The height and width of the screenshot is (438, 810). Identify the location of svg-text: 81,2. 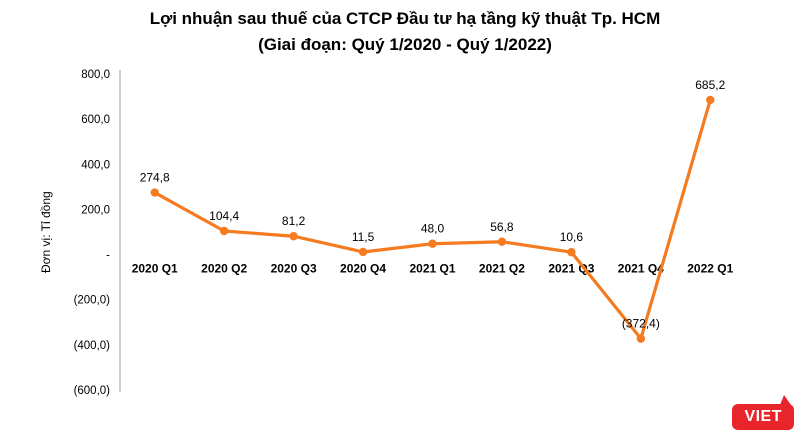
(294, 221).